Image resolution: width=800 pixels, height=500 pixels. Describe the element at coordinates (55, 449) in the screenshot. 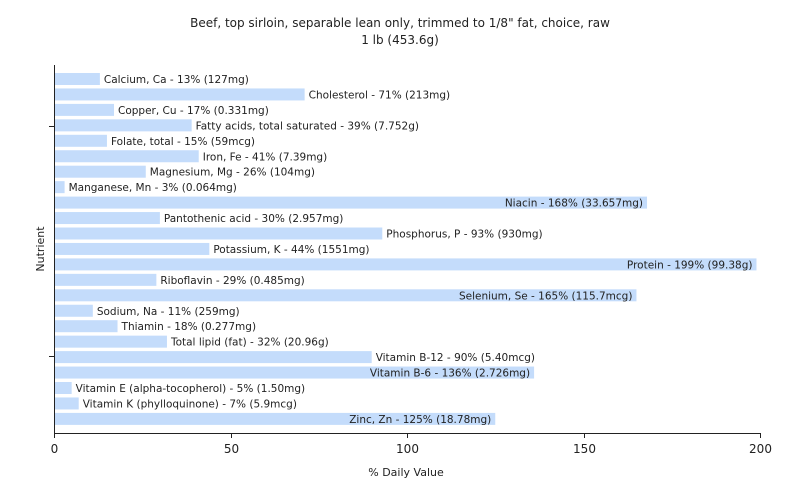

I see `x-tick-label: 0` at that location.